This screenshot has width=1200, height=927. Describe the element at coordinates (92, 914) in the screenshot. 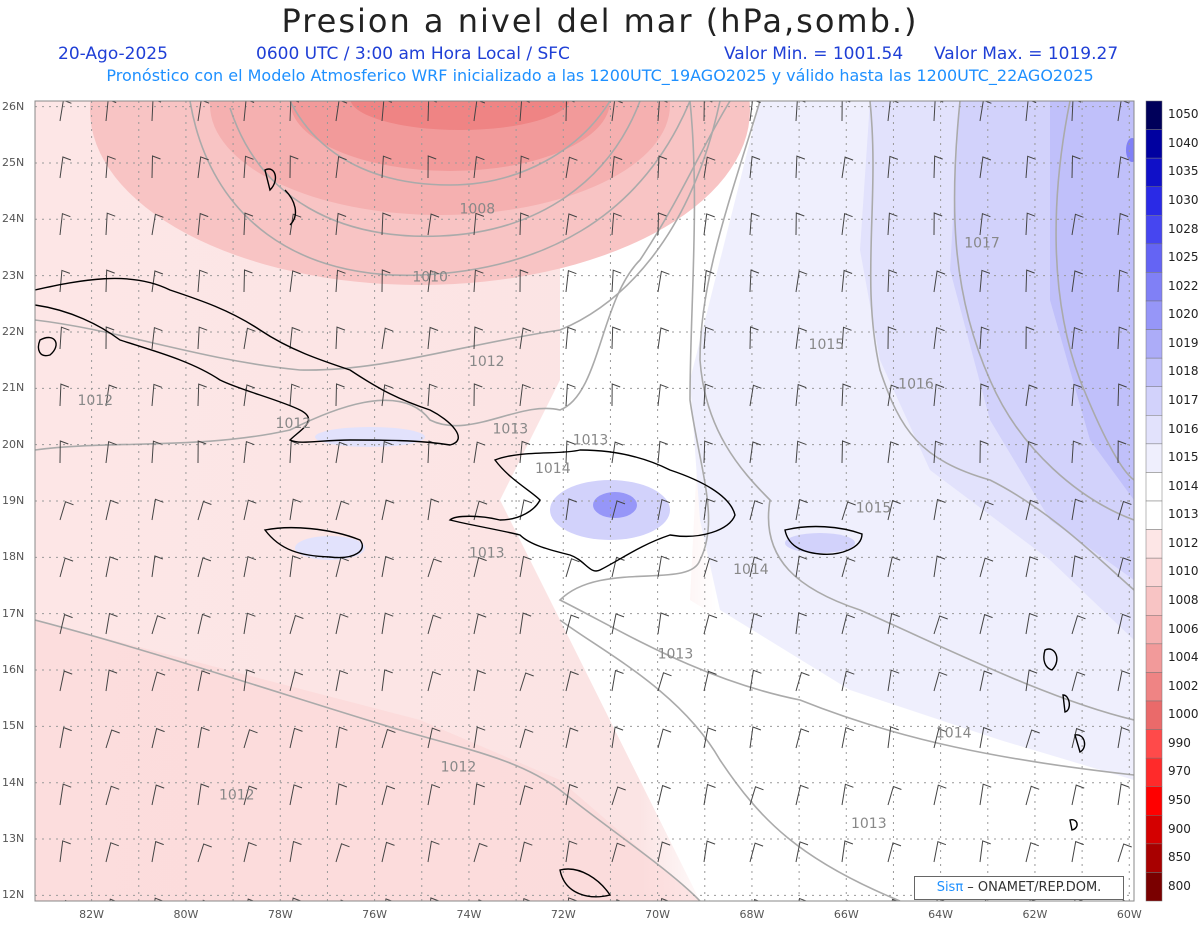

I see `longitude-label: 82W` at that location.